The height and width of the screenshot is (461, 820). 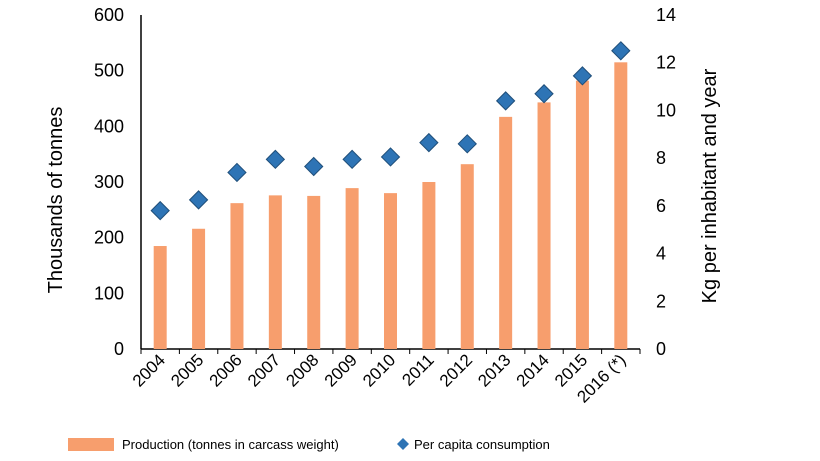 I want to click on y-tick-label-right: 4, so click(x=661, y=254).